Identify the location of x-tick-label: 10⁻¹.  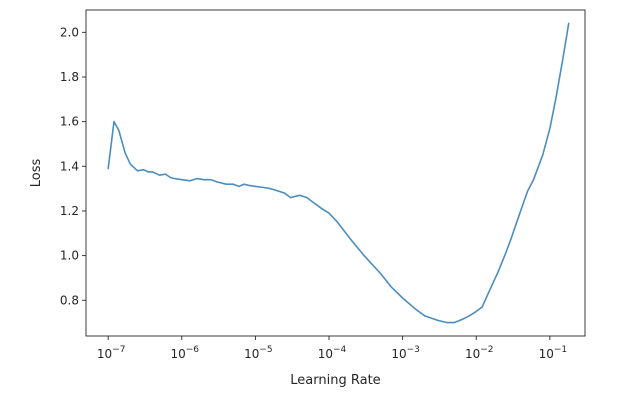
(553, 353).